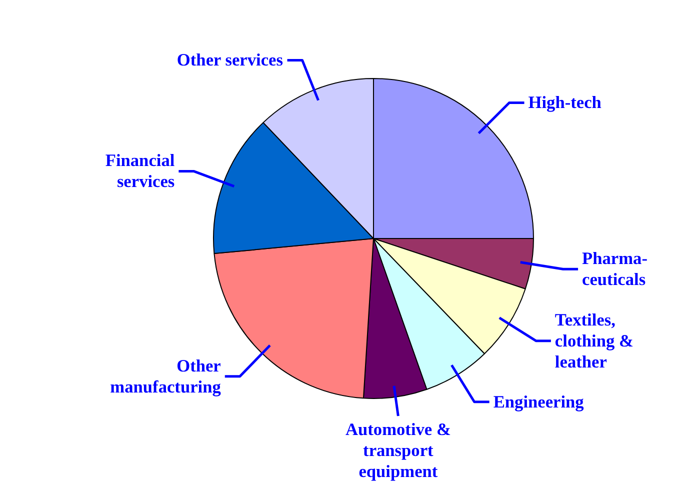 Image resolution: width=686 pixels, height=494 pixels. What do you see at coordinates (166, 376) in the screenshot?
I see `slice-label: Other manufacturing` at bounding box center [166, 376].